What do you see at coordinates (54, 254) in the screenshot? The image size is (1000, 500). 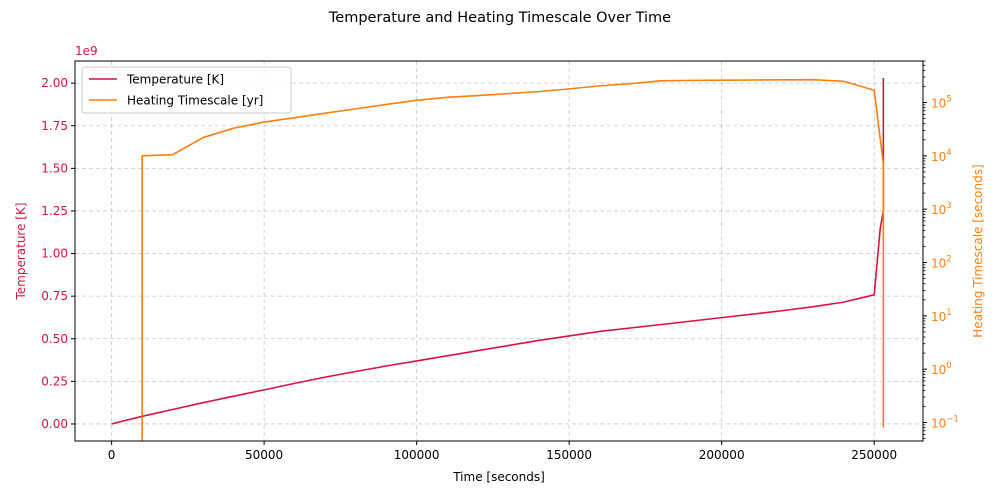 I see `left-tick-label: 1.00` at bounding box center [54, 254].